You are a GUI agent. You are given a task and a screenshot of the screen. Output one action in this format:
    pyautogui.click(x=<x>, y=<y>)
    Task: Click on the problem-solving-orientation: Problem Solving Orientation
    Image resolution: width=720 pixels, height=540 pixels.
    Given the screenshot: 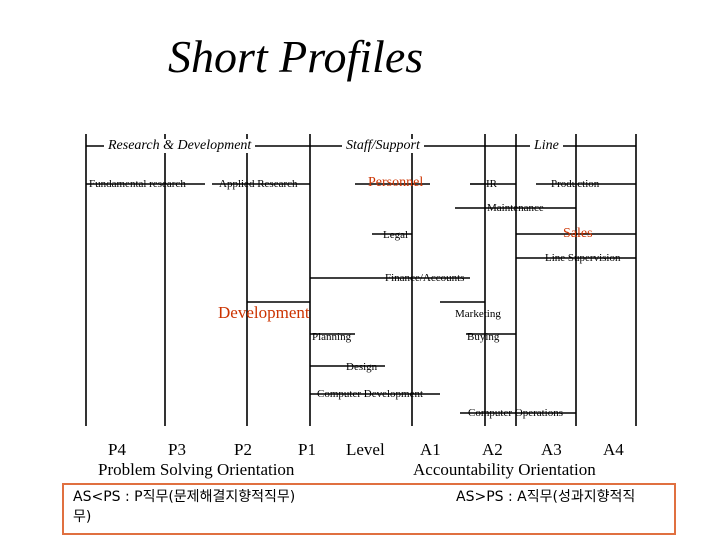 What is the action you would take?
    pyautogui.click(x=196, y=469)
    